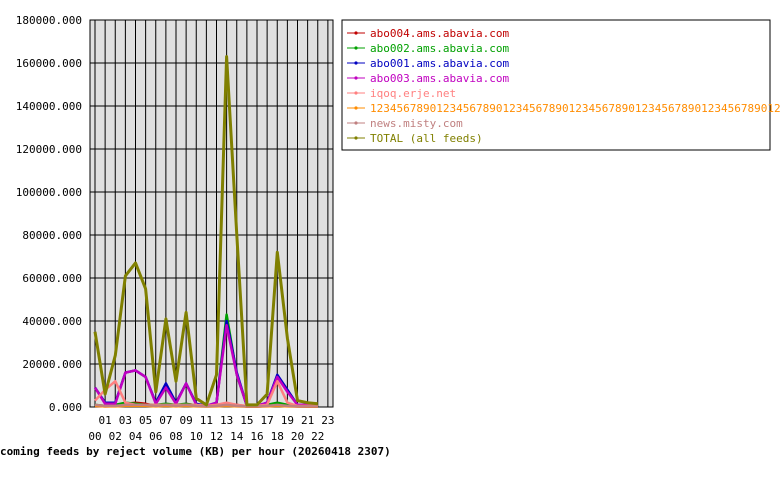 This screenshot has height=480, width=780. What do you see at coordinates (49, 149) in the screenshot?
I see `y-tick-label: 120000.000` at bounding box center [49, 149].